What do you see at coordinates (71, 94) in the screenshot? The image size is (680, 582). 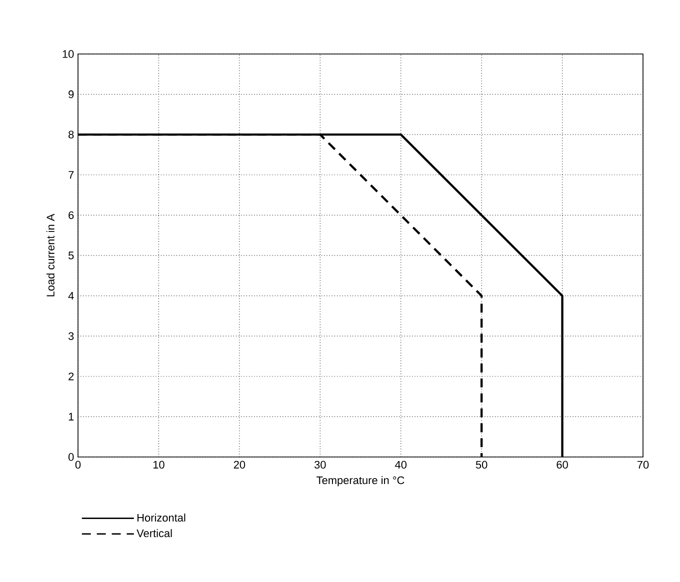 I see `y-tick-label: 9` at bounding box center [71, 94].